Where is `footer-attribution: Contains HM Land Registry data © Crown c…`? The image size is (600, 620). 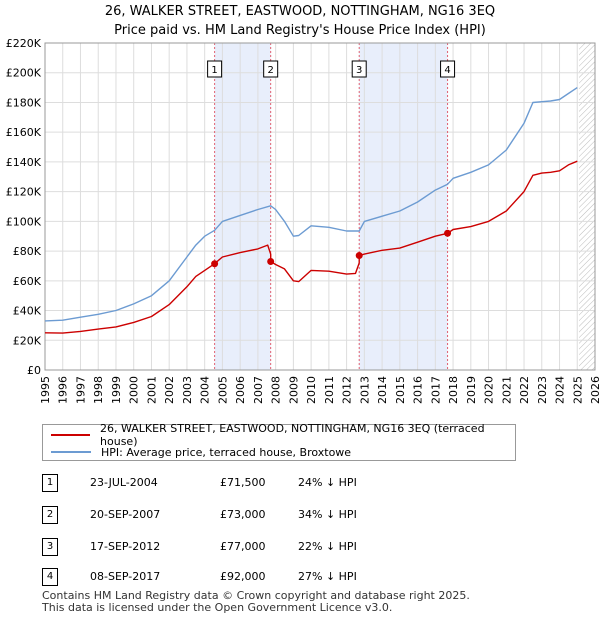
footer-attribution: Contains HM Land Registry data © Crown c… is located at coordinates (256, 602).